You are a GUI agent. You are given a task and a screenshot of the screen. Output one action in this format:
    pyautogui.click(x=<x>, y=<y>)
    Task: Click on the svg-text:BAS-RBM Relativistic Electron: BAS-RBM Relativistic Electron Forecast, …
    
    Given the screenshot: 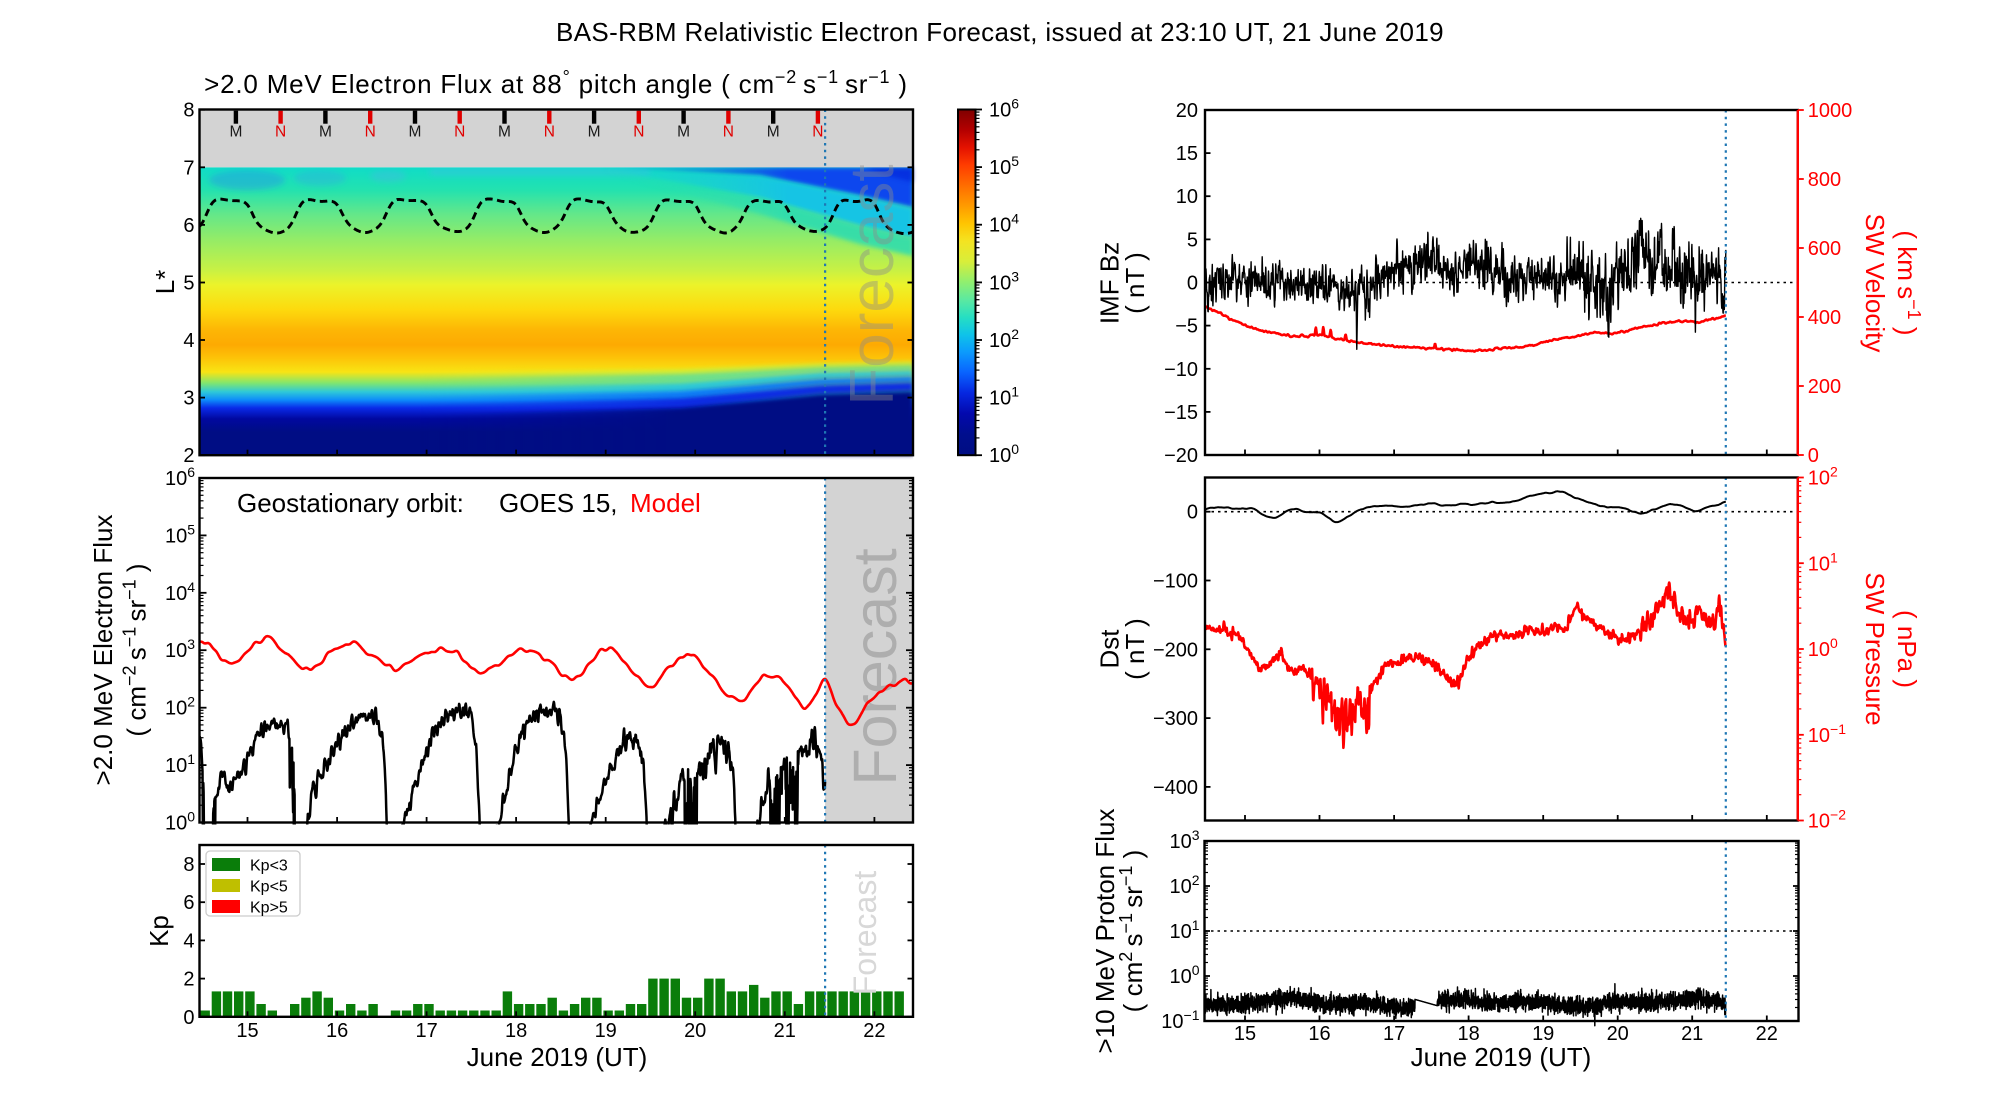 What is the action you would take?
    pyautogui.click(x=1000, y=32)
    